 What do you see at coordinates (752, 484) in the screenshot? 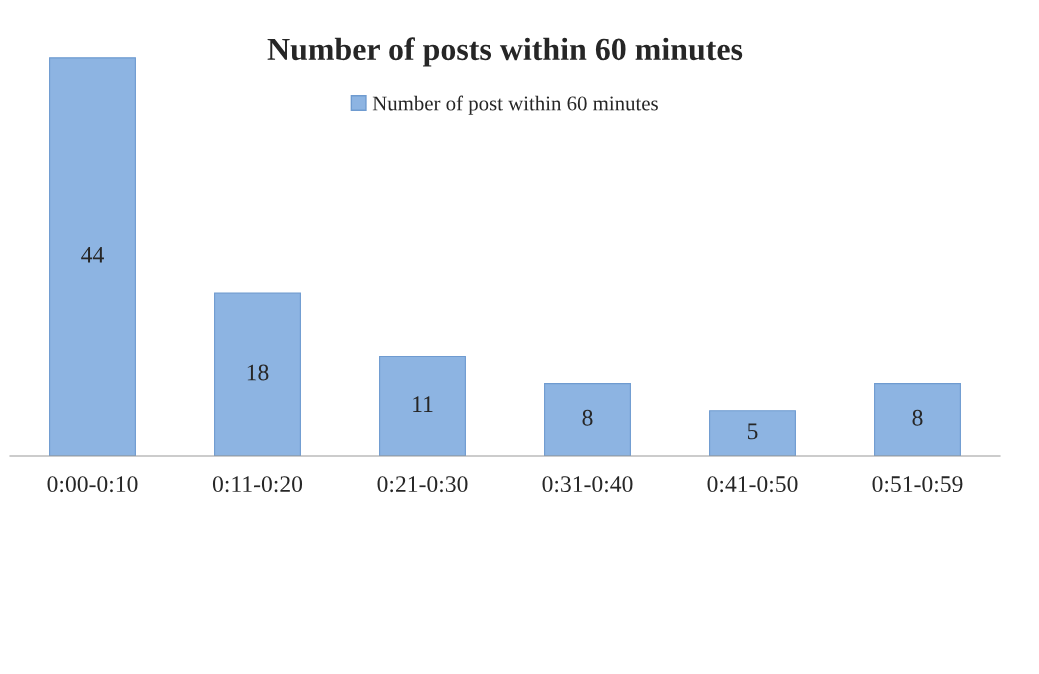
I see `x-tick-label: 0:41-0:50` at bounding box center [752, 484].